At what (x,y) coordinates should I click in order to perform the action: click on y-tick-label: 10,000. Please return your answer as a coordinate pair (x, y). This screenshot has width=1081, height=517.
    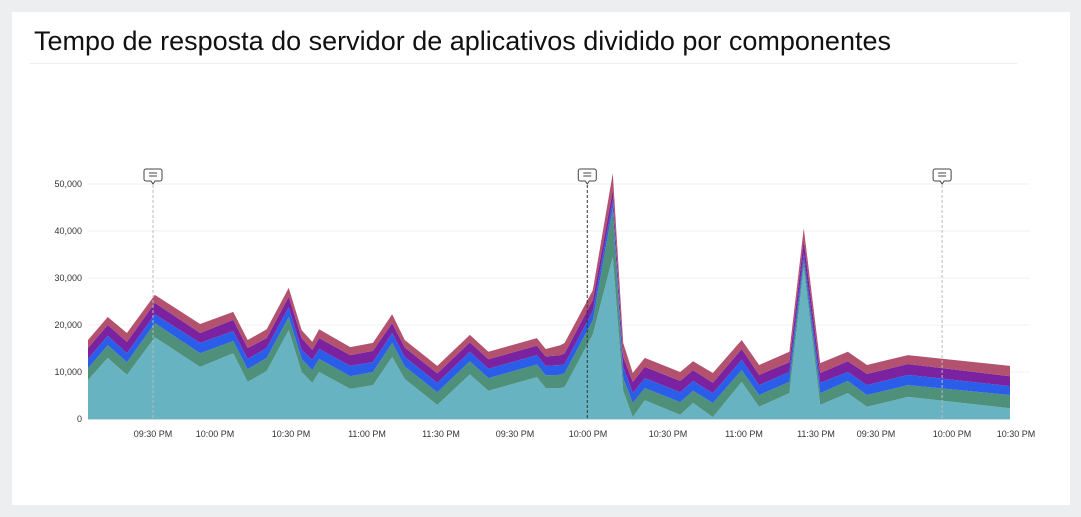
    Looking at the image, I should click on (68, 372).